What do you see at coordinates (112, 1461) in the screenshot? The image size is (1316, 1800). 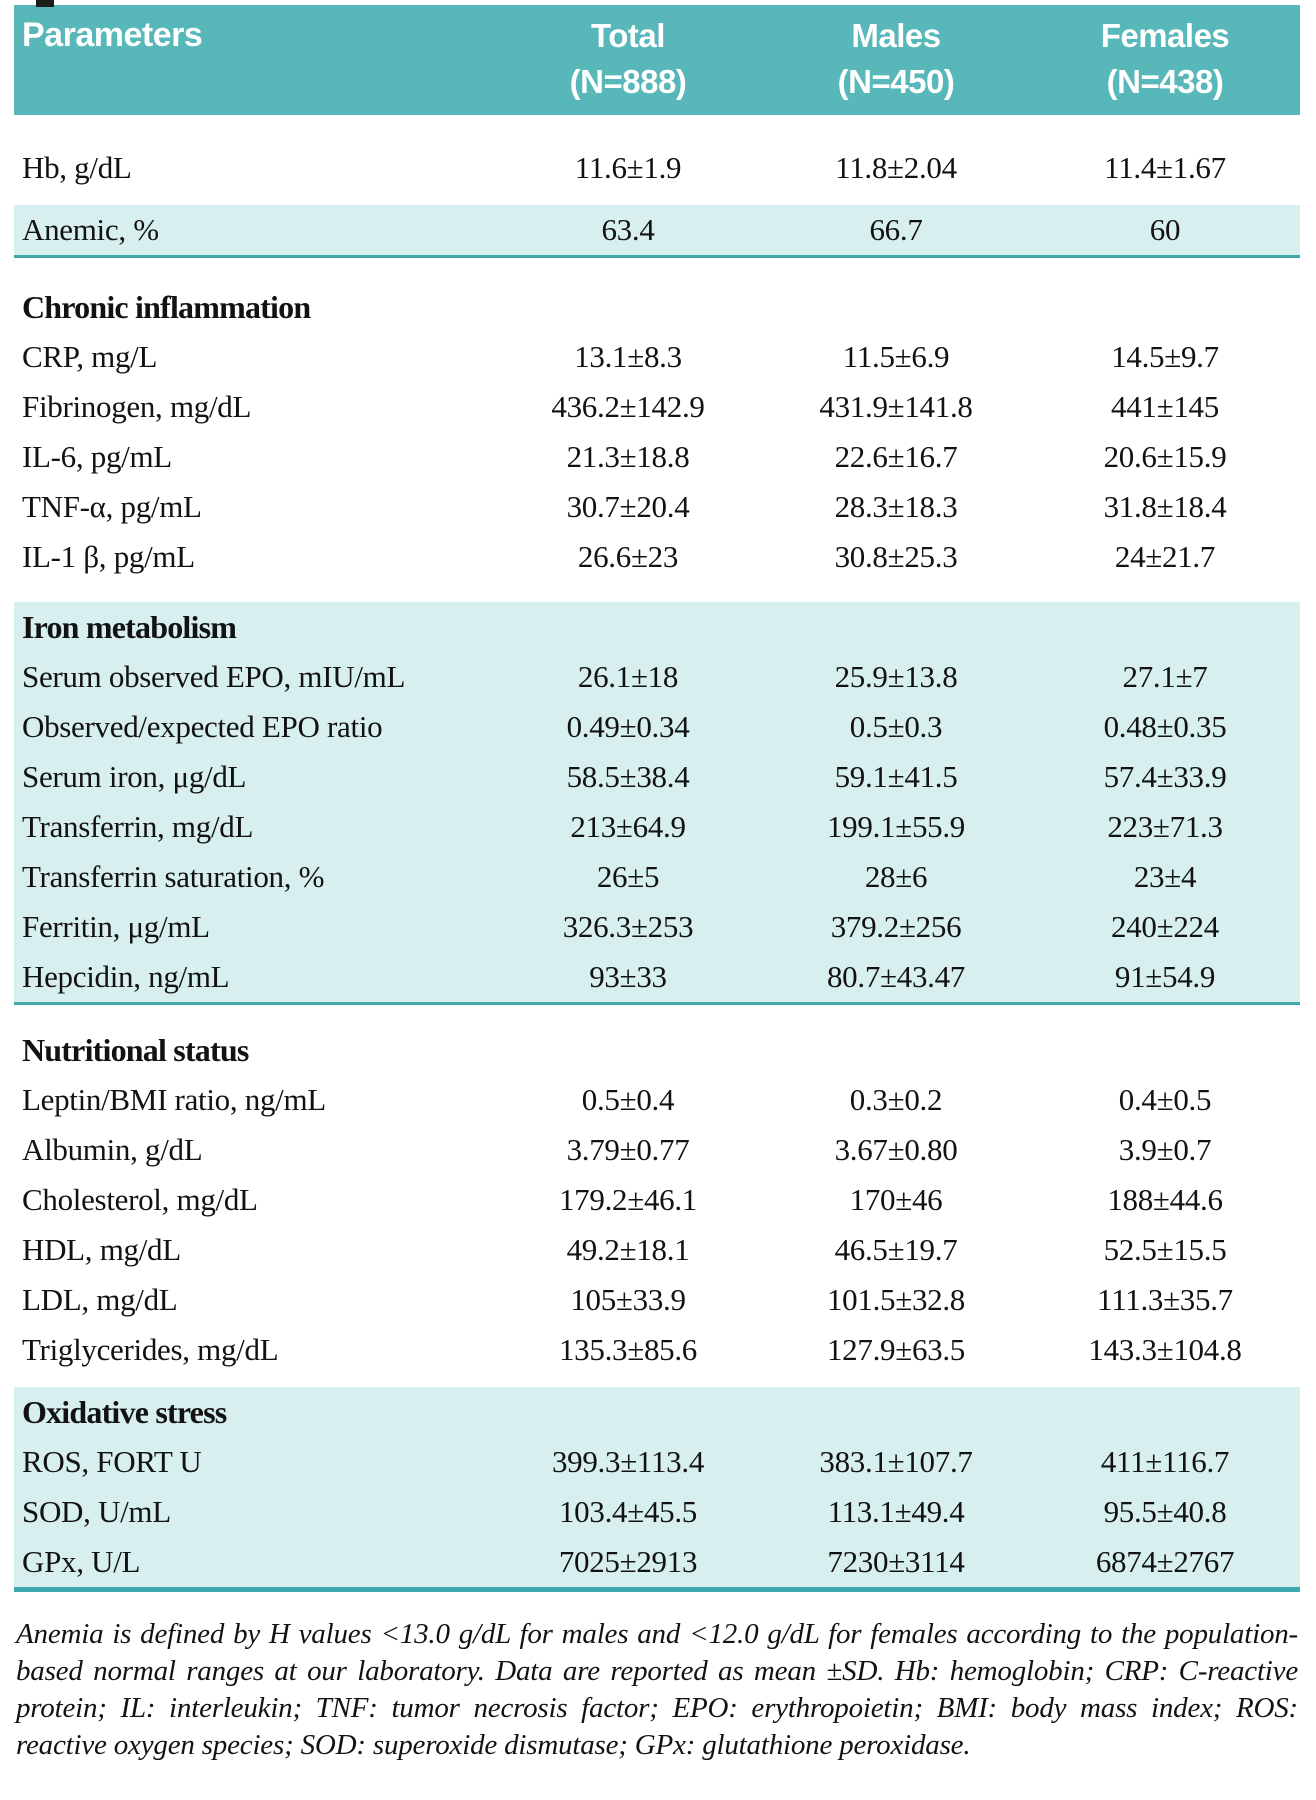 I see `row-label: ROS, FORT U` at bounding box center [112, 1461].